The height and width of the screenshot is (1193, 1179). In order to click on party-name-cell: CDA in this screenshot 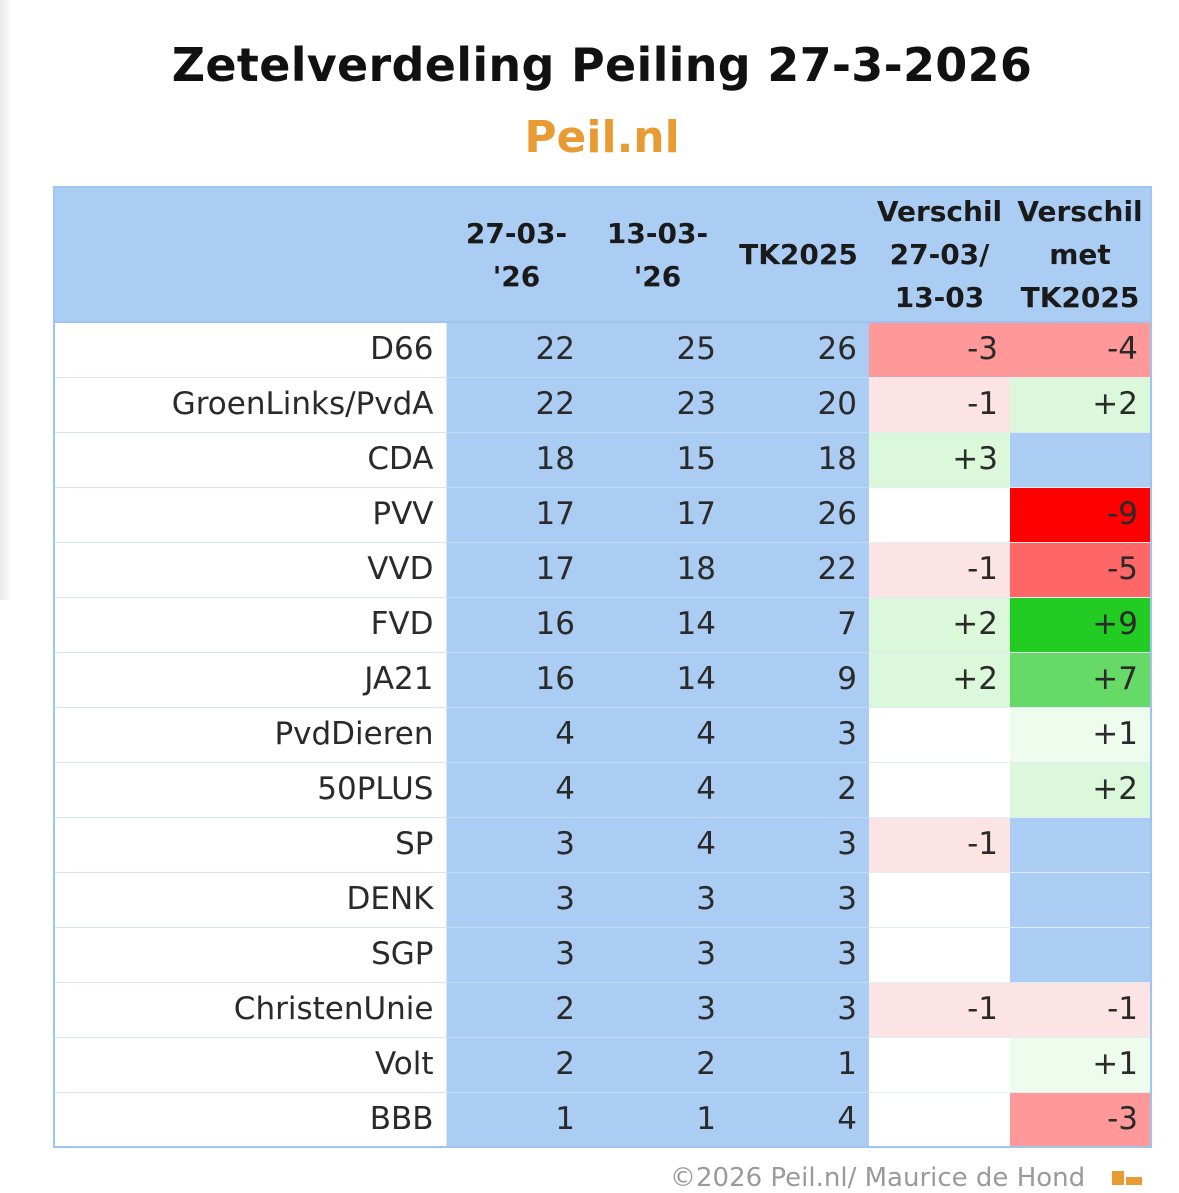, I will do `click(250, 460)`.